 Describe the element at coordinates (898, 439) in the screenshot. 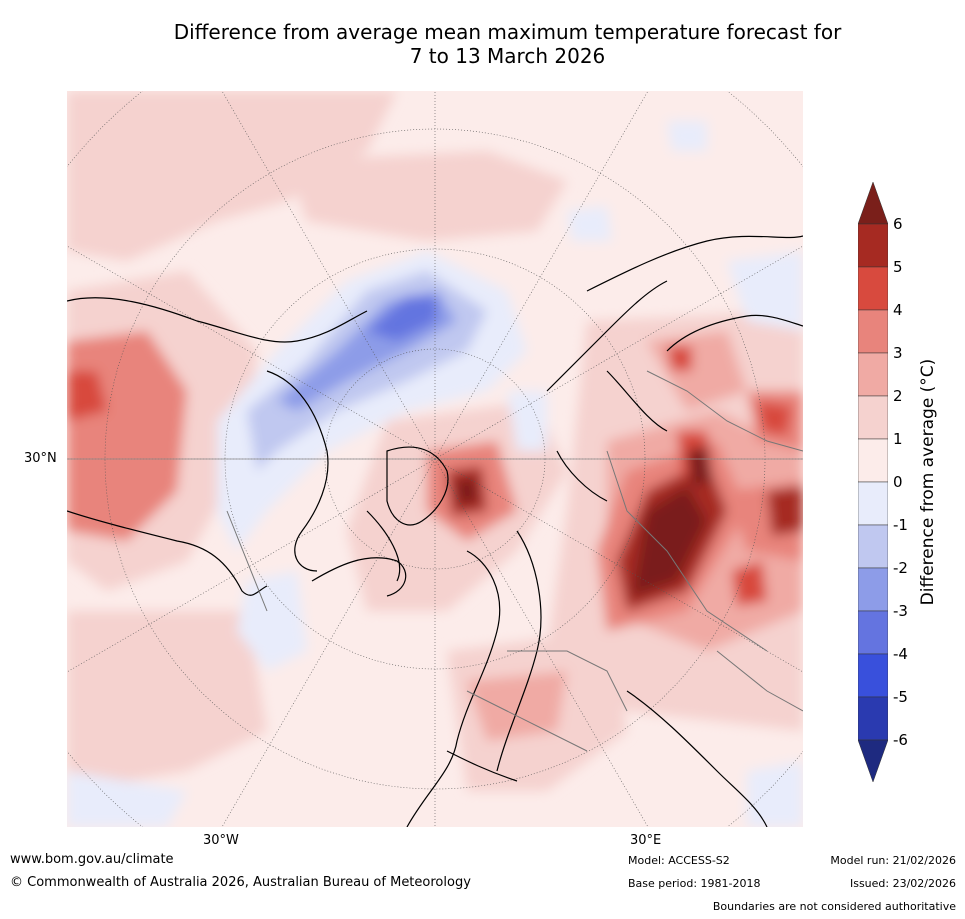

I see `colorbar-tick-label: 1` at that location.